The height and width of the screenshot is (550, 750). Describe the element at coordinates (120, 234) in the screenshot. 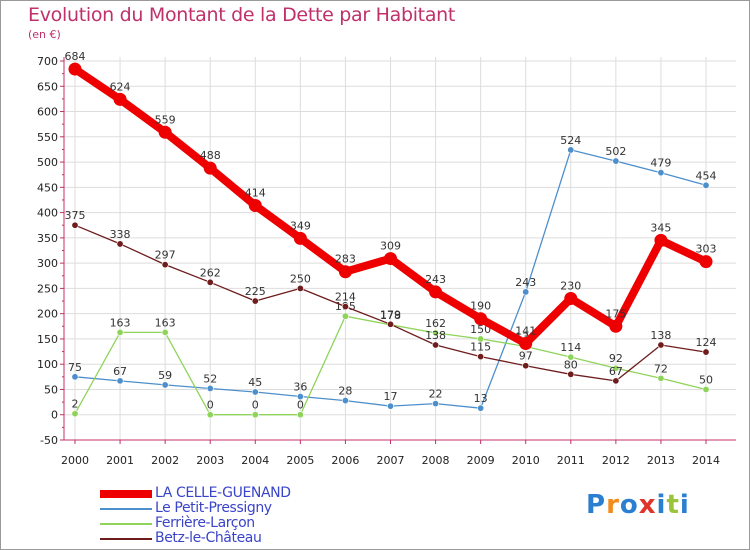

I see `data-label-betz-le-chateau: 338` at that location.